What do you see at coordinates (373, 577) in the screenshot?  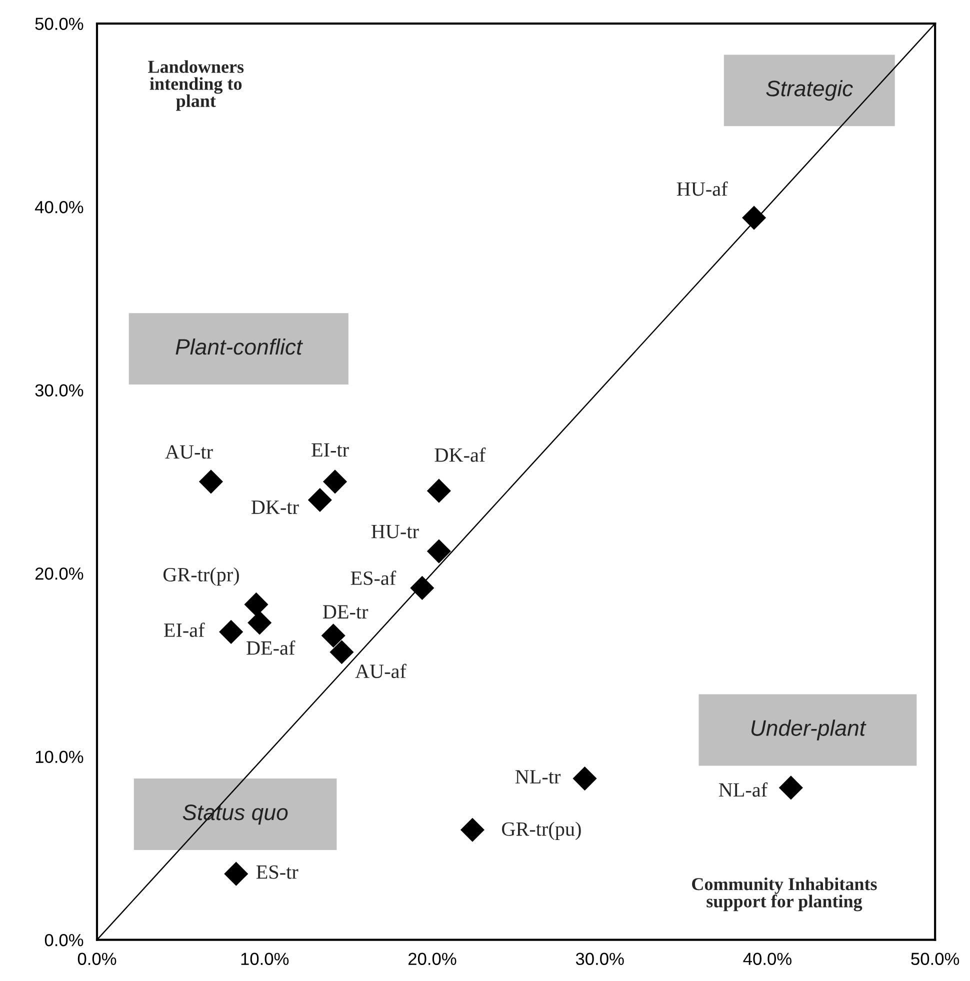 I see `annotation: ES-af` at bounding box center [373, 577].